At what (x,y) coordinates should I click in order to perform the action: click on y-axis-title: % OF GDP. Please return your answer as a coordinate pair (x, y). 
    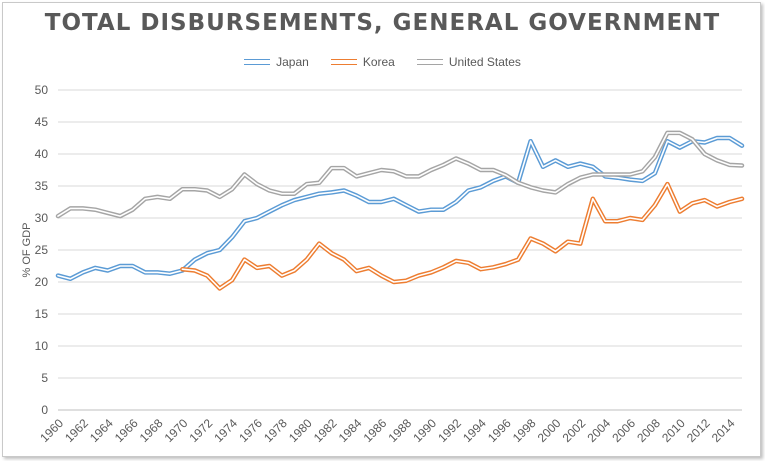
    Looking at the image, I should click on (27, 249).